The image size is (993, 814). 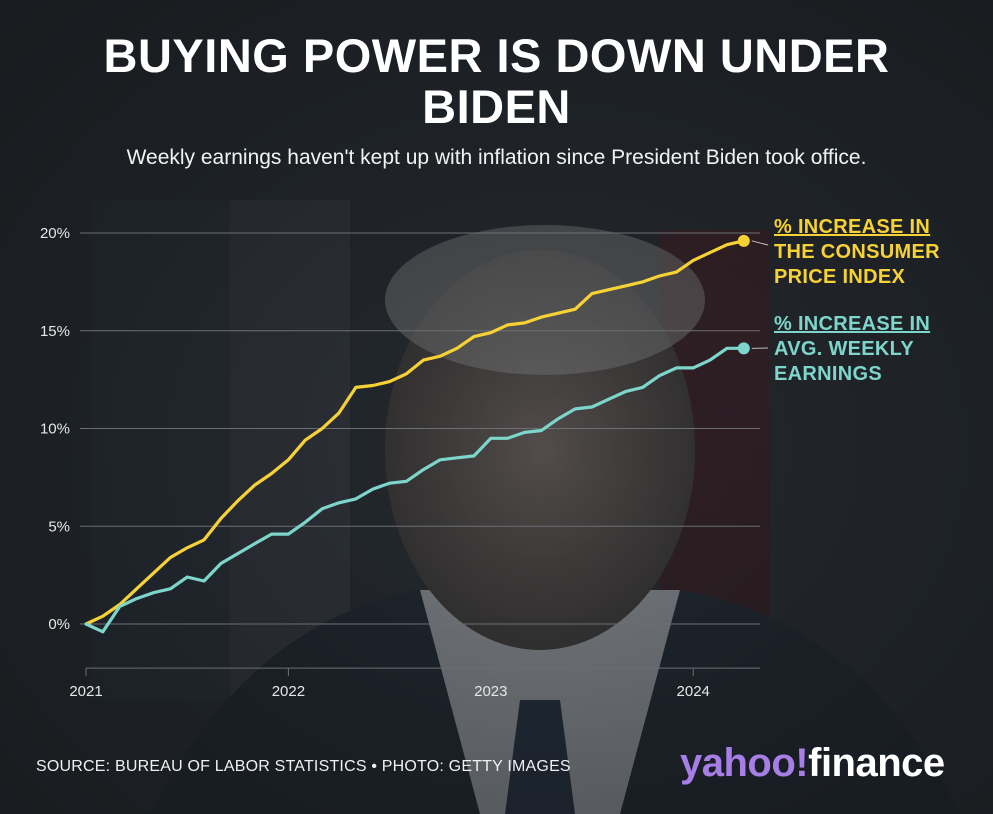 I want to click on y-tick-label: 0%, so click(x=59, y=624).